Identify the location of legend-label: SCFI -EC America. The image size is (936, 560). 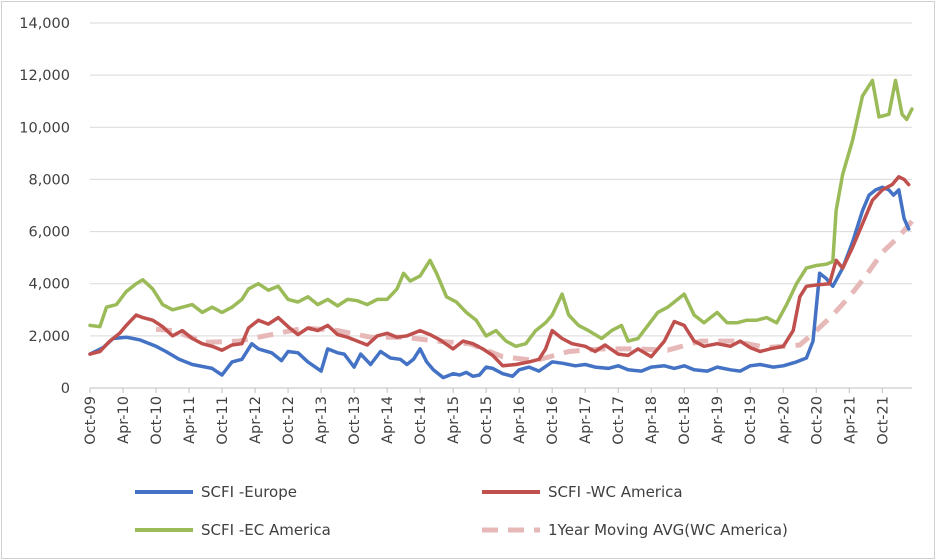
(266, 530).